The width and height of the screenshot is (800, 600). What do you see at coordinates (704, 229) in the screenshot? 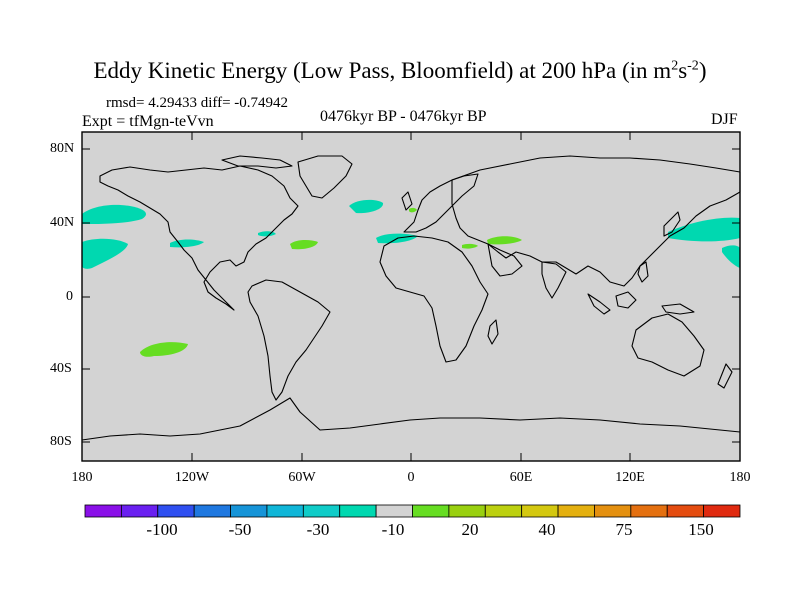
I see `anomaly-cyan-west-pacific` at bounding box center [704, 229].